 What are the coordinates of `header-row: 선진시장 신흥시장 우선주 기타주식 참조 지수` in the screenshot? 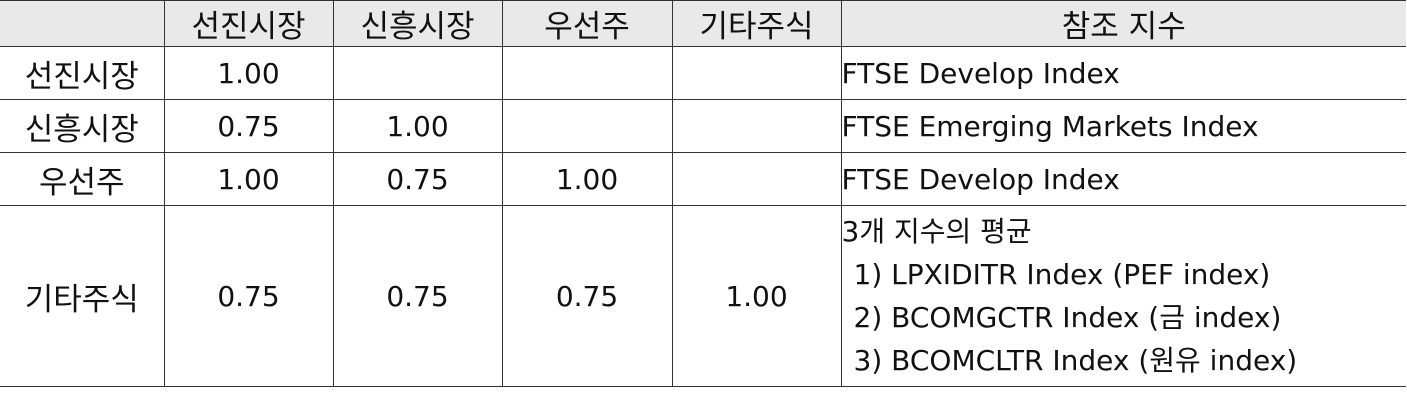 It's located at (703, 23).